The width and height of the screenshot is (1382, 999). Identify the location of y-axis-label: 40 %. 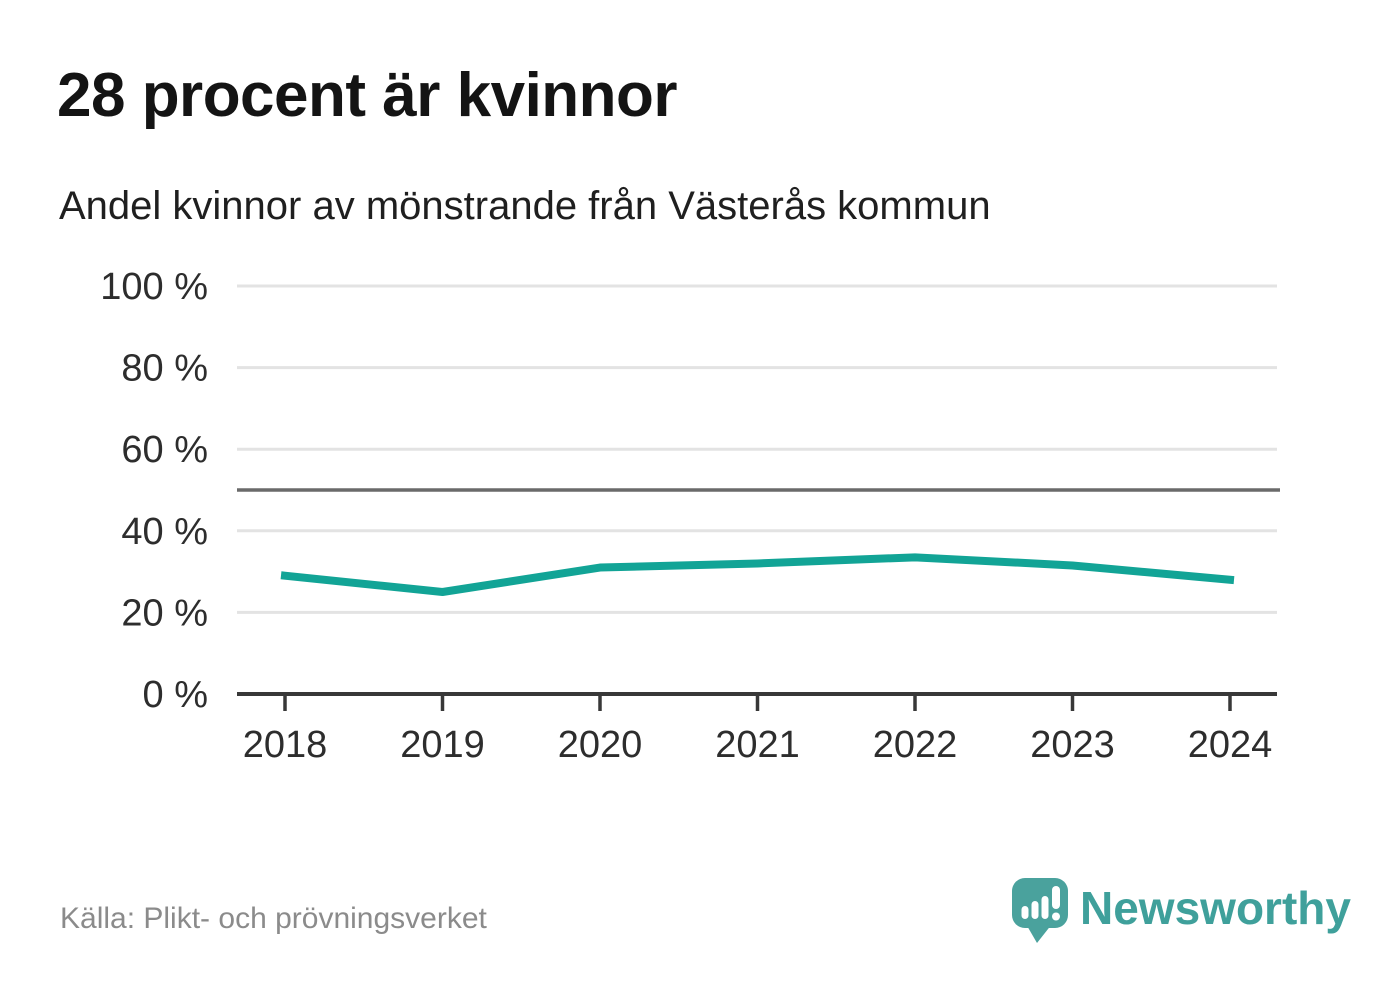
(164, 532).